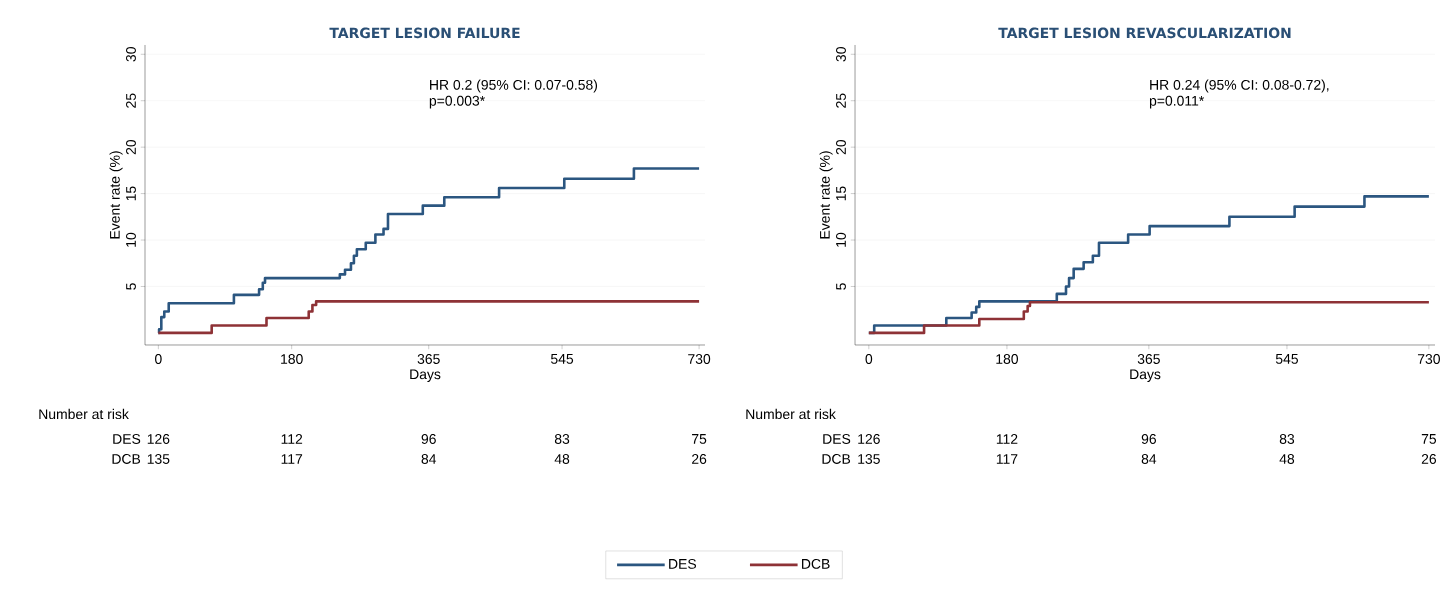 Image resolution: width=1448 pixels, height=590 pixels. What do you see at coordinates (457, 102) in the screenshot?
I see `annotation: p=0.003*` at bounding box center [457, 102].